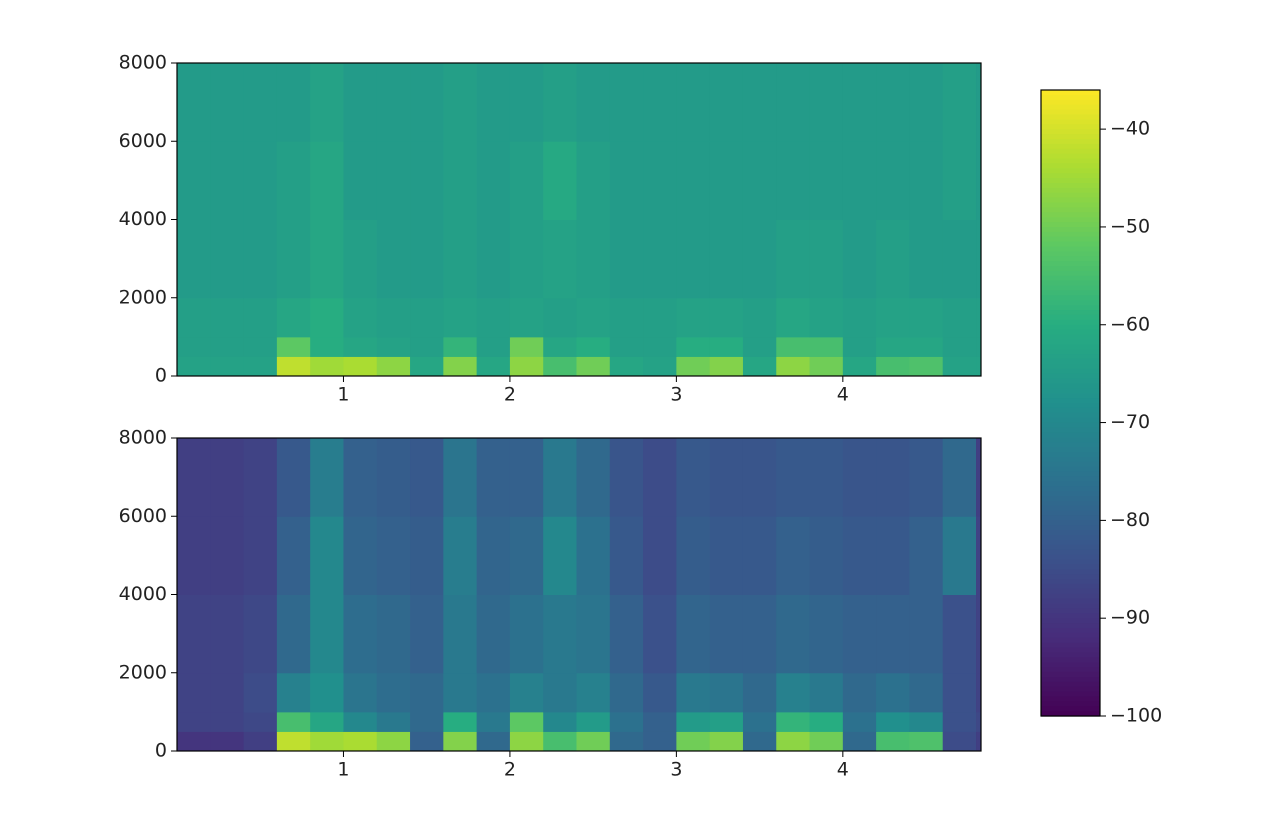 The width and height of the screenshot is (1272, 838). What do you see at coordinates (510, 395) in the screenshot?
I see `x-tick-label: 2` at bounding box center [510, 395].